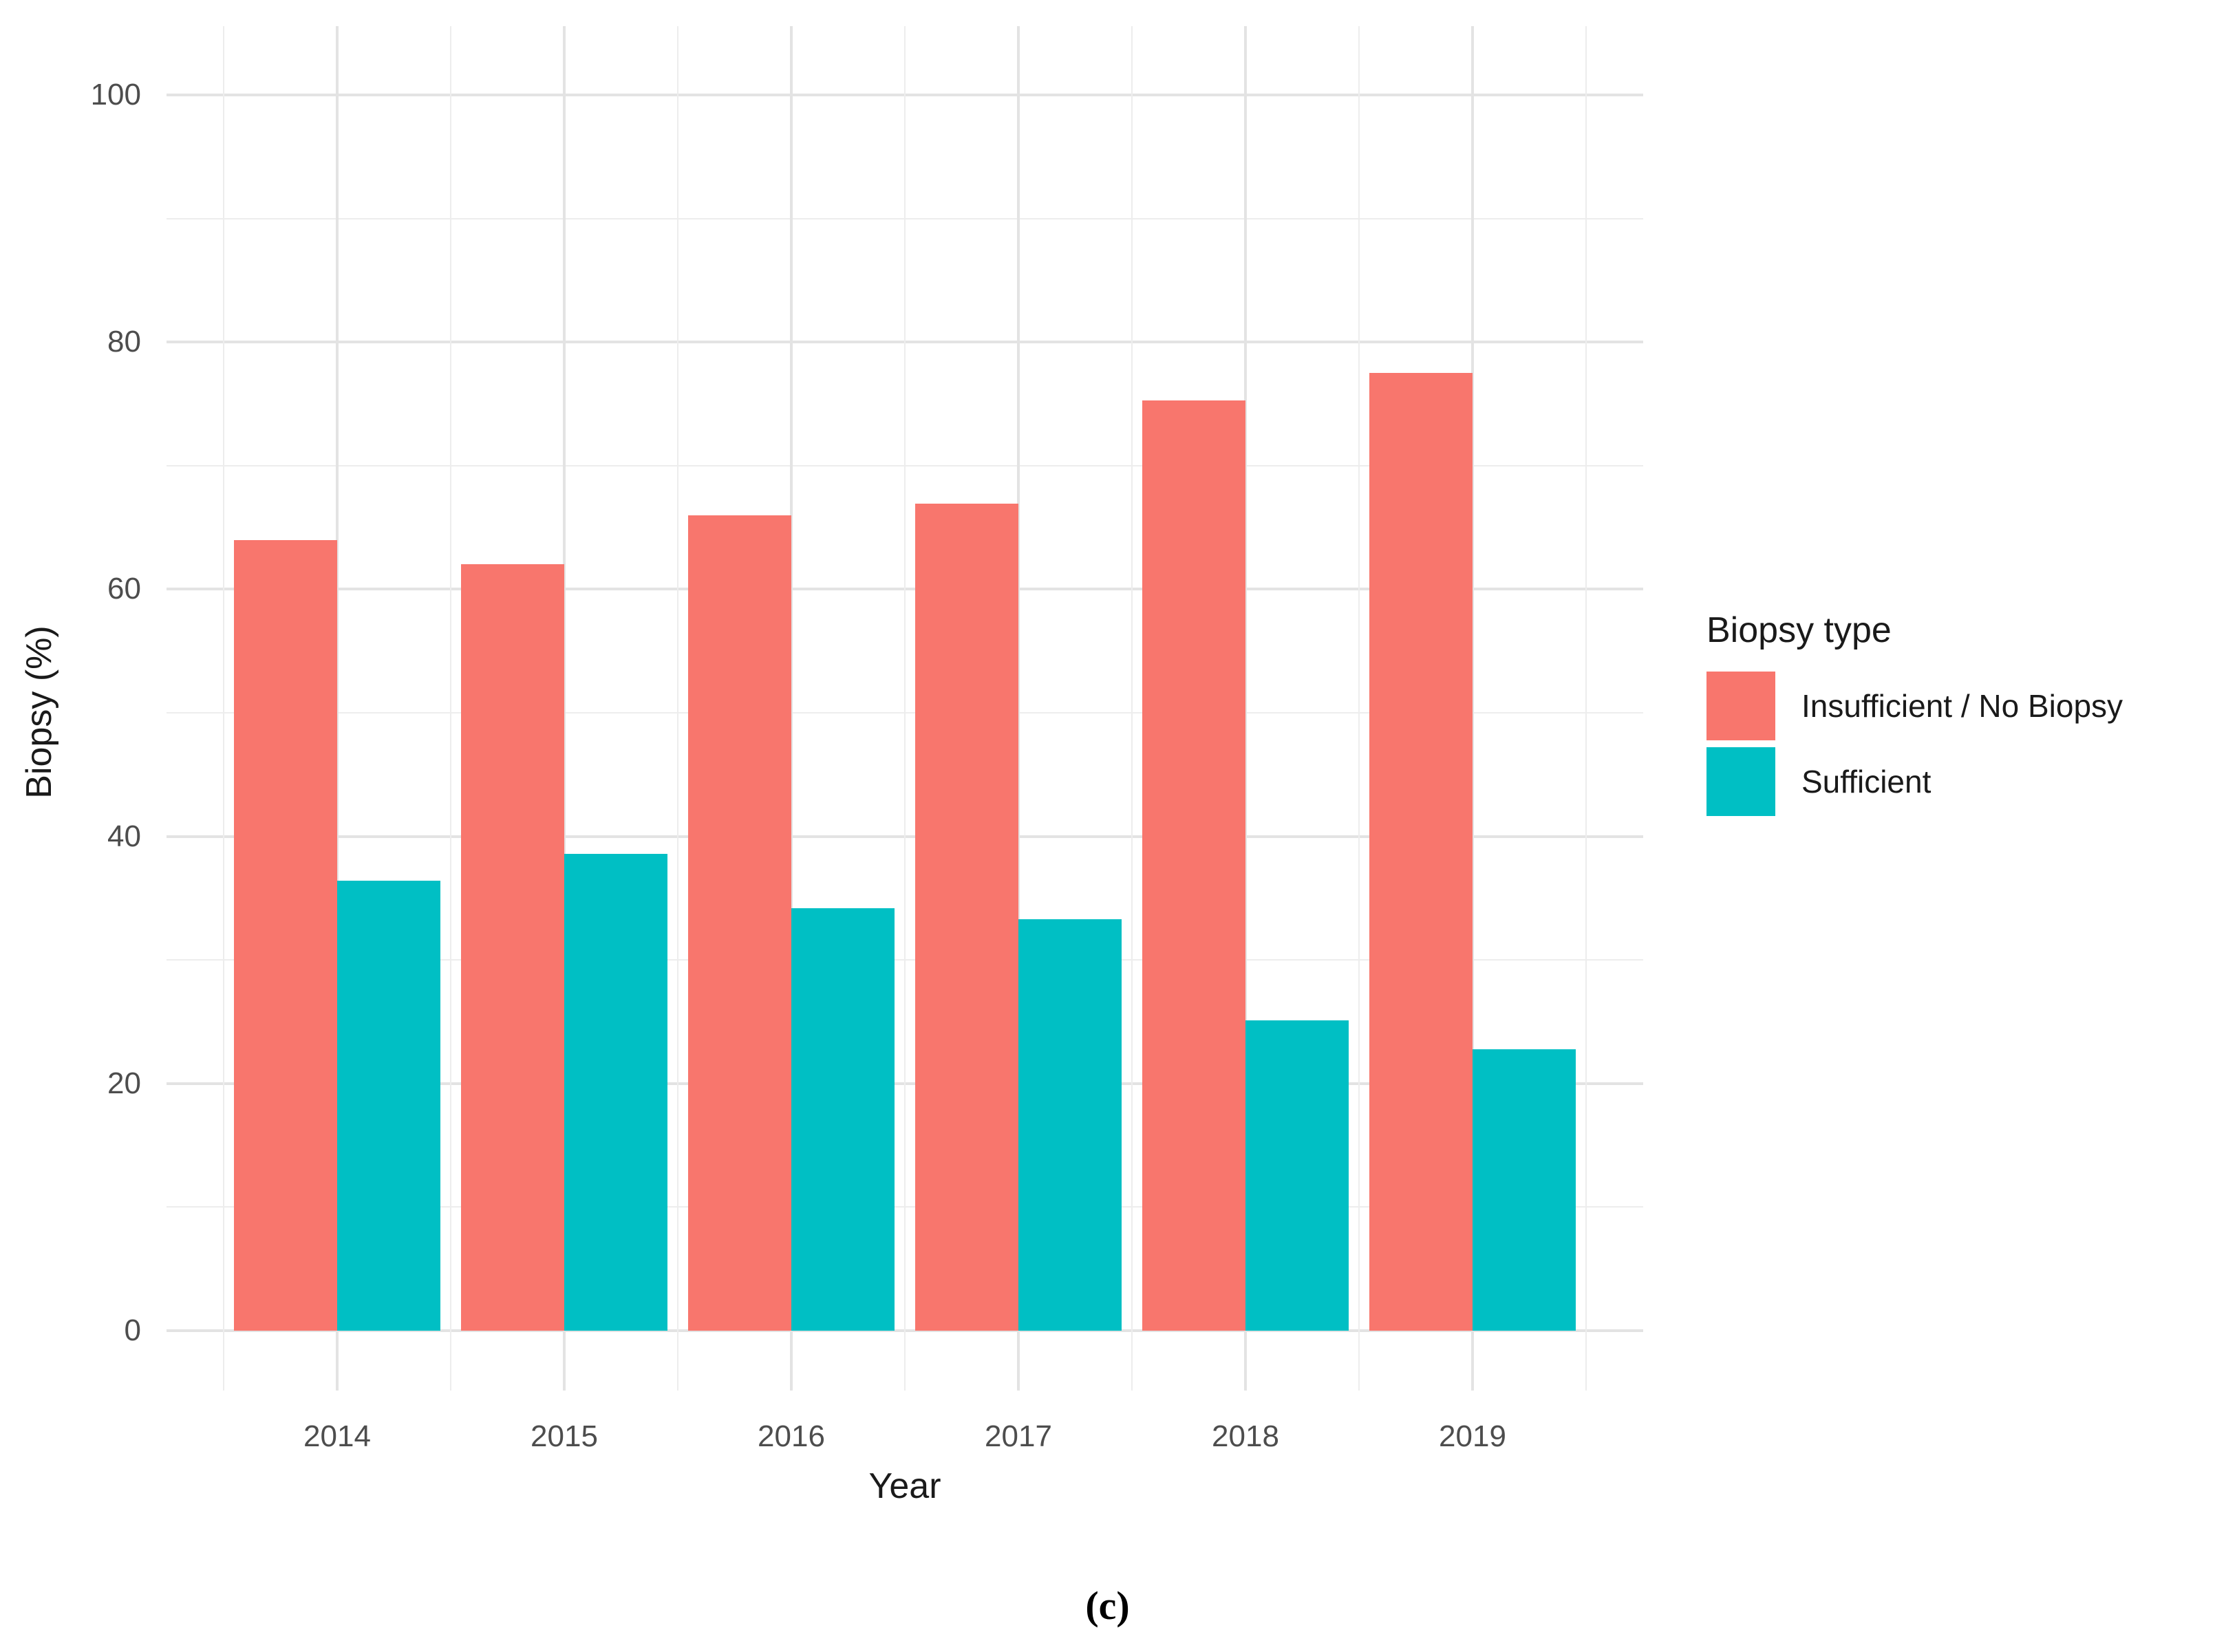 The height and width of the screenshot is (1652, 2215). What do you see at coordinates (132, 1330) in the screenshot?
I see `y-tick-label: 0` at bounding box center [132, 1330].